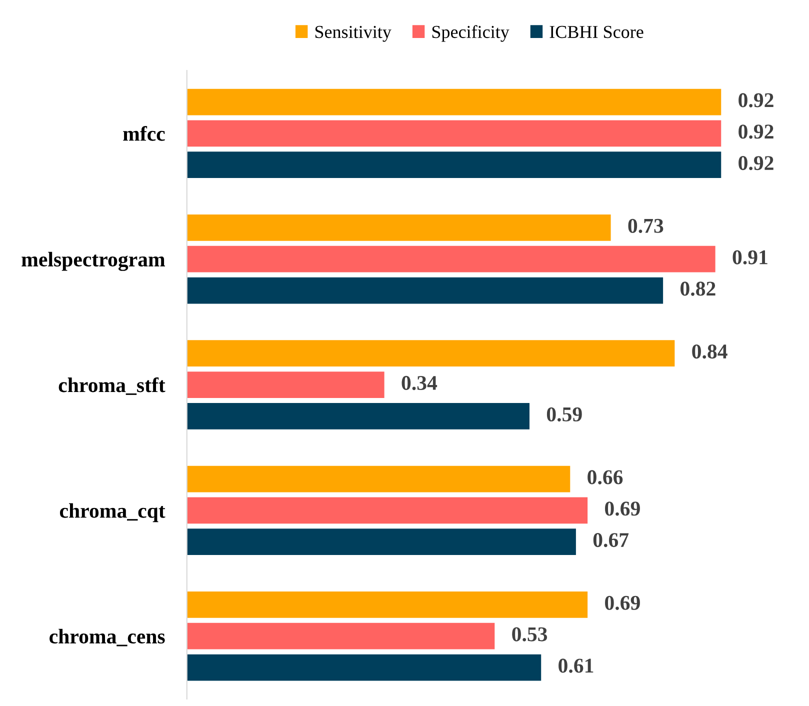 Image resolution: width=809 pixels, height=706 pixels. I want to click on legend-label: Sensitivity, so click(353, 34).